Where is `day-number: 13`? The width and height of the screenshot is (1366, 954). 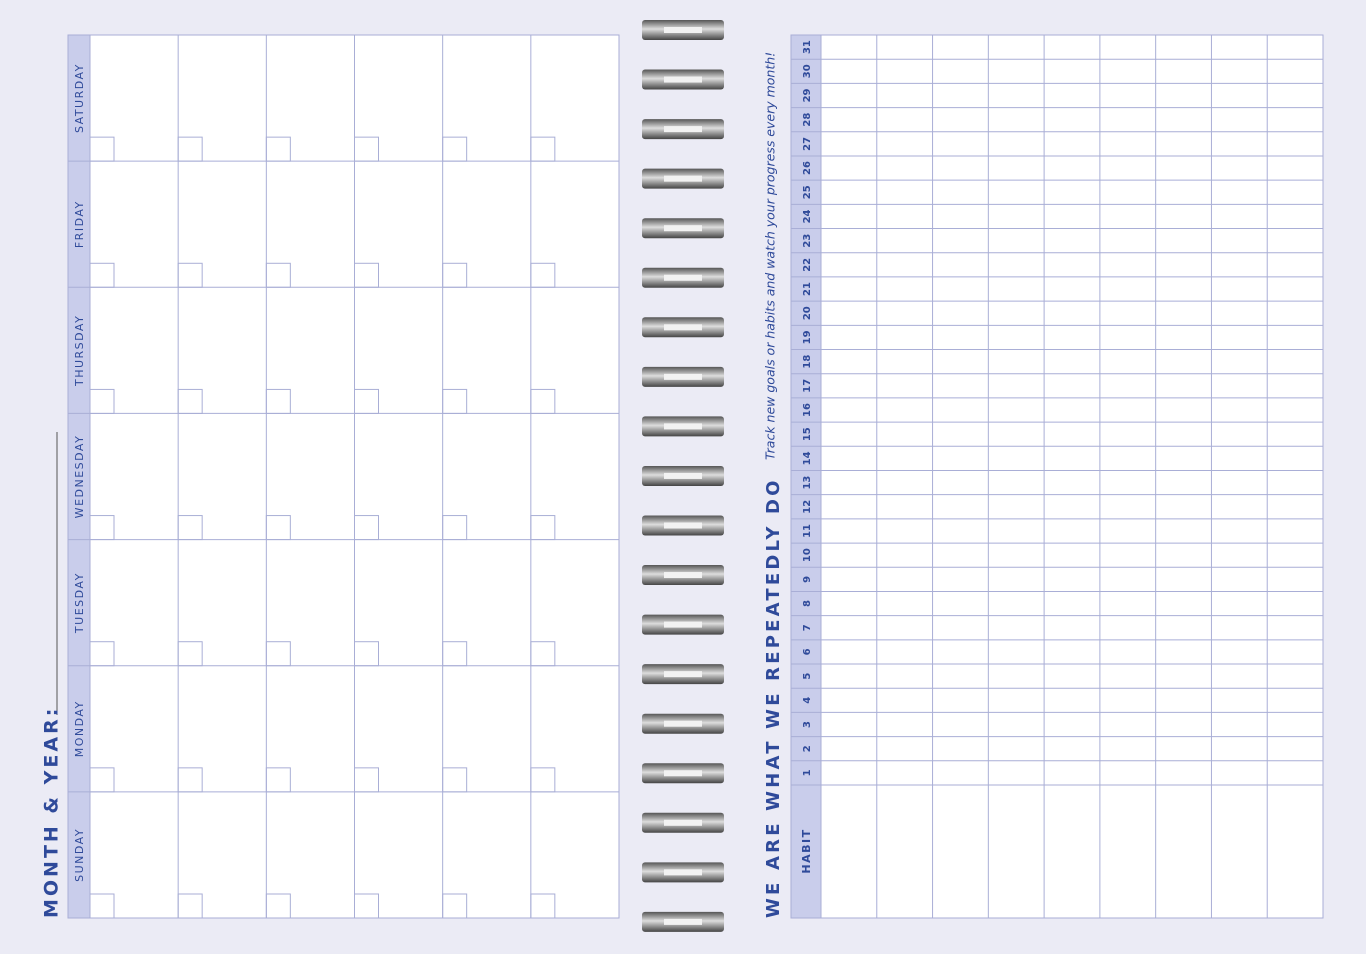 day-number: 13 is located at coordinates (807, 483).